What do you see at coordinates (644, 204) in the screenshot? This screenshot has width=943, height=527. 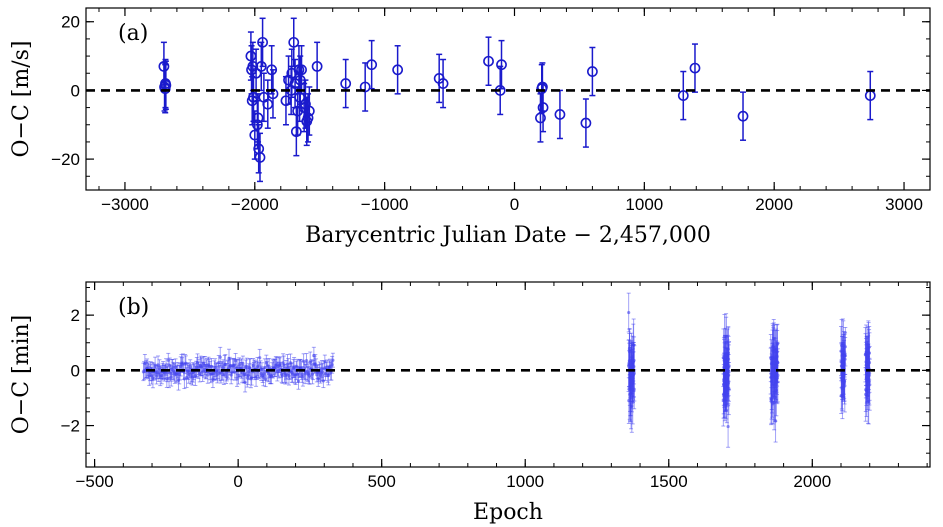 I see `panel-a-x-tick-label: 1000` at bounding box center [644, 204].